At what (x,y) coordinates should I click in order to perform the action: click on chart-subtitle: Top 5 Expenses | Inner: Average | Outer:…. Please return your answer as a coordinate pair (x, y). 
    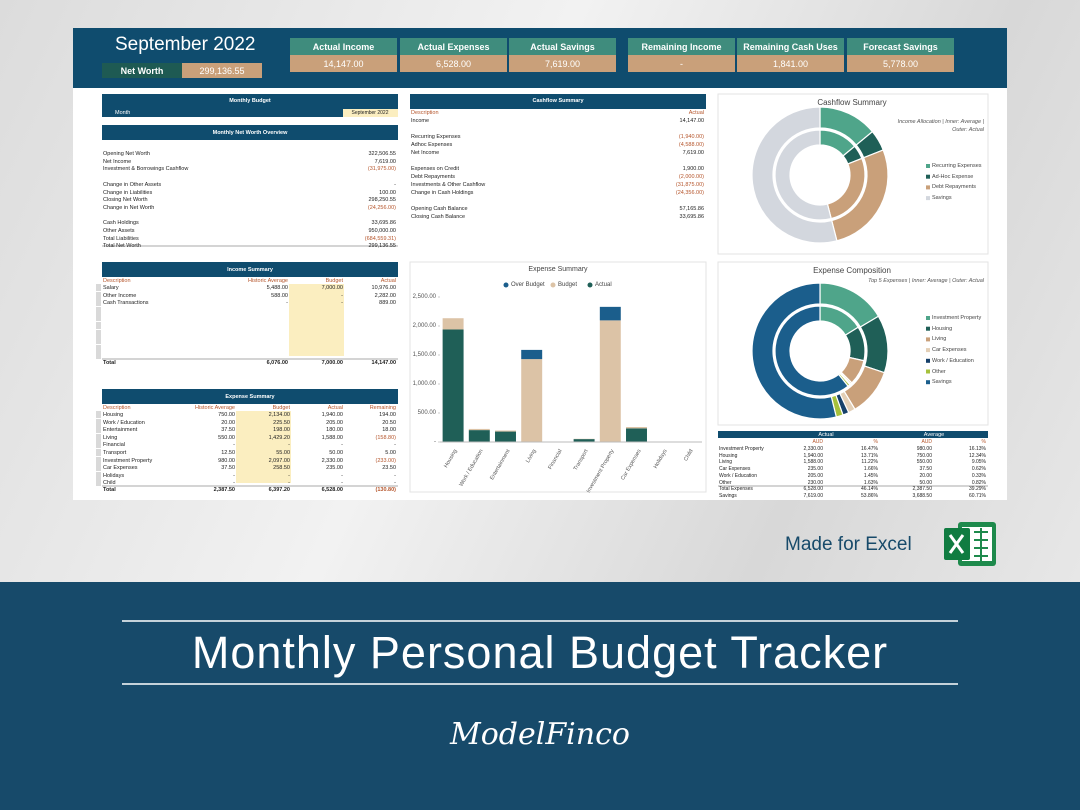
    Looking at the image, I should click on (926, 281).